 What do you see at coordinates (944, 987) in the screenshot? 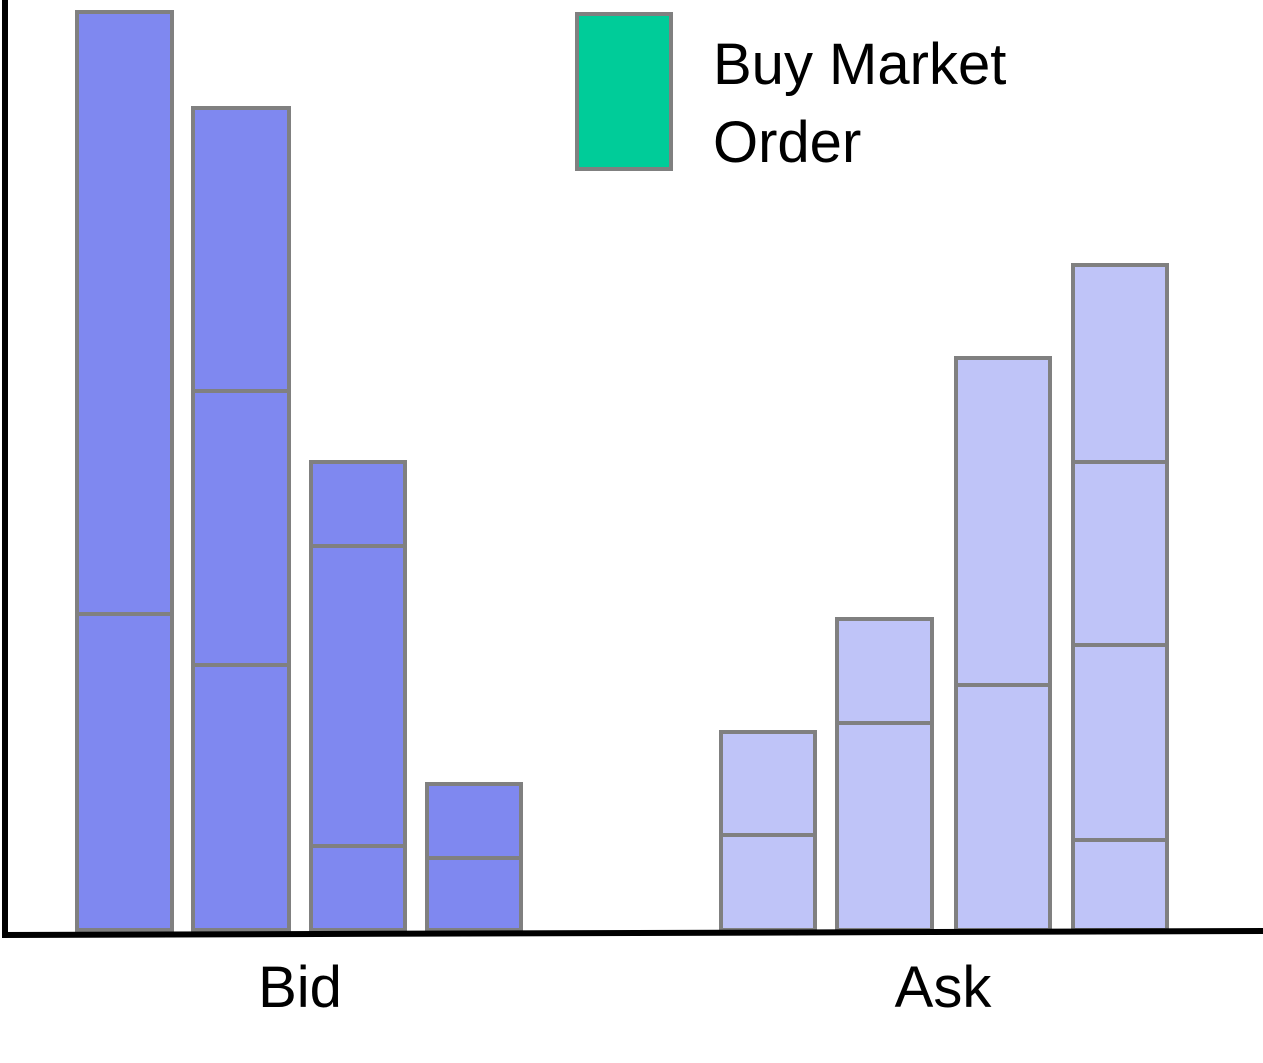
I see `axis-label: Ask` at bounding box center [944, 987].